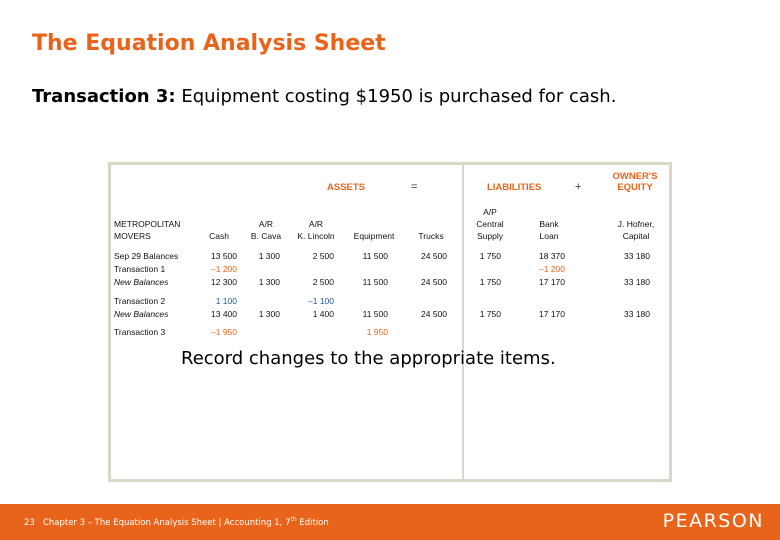 The height and width of the screenshot is (540, 780). What do you see at coordinates (636, 224) in the screenshot?
I see `col-capital-header-1: J. Hofner,` at bounding box center [636, 224].